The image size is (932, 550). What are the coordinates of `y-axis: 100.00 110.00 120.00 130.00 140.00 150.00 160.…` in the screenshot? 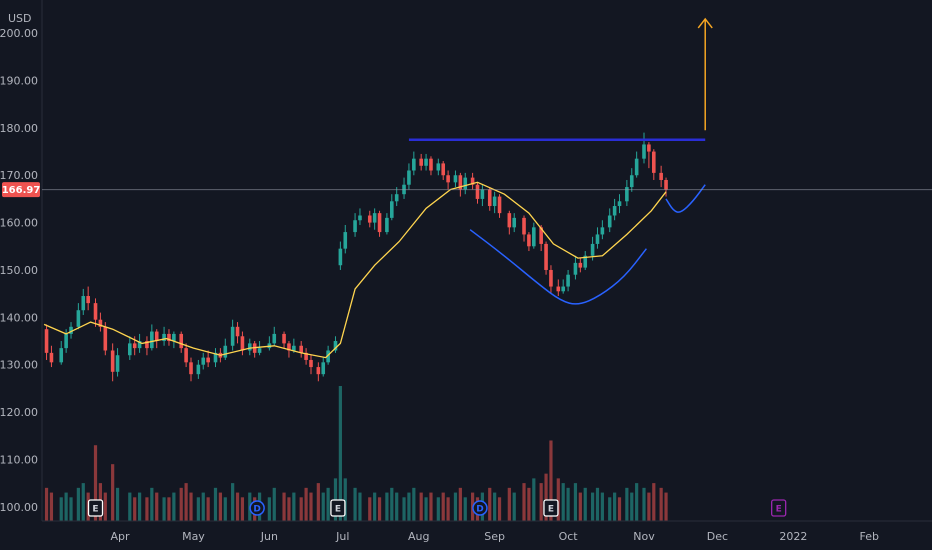 It's located at (19, 270).